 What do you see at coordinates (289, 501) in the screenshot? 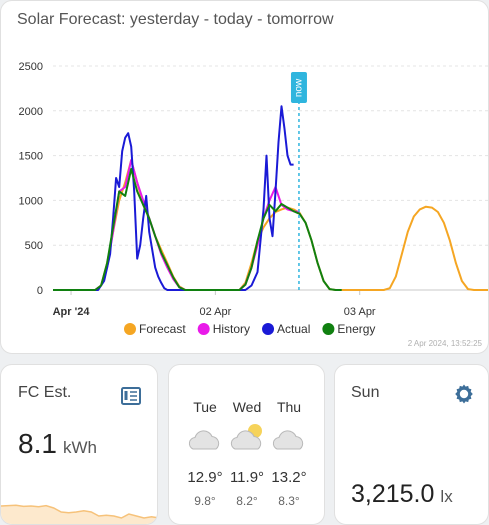
I see `weather-low-temp: 8.3°` at bounding box center [289, 501].